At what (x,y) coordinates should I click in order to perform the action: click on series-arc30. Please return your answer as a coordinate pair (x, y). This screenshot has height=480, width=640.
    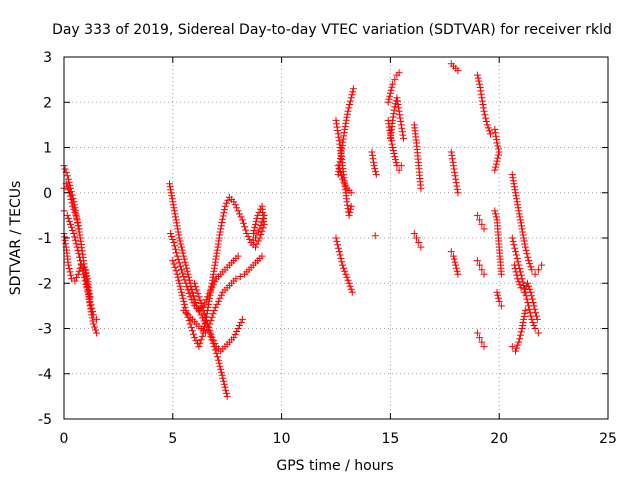
    Looking at the image, I should click on (498, 242).